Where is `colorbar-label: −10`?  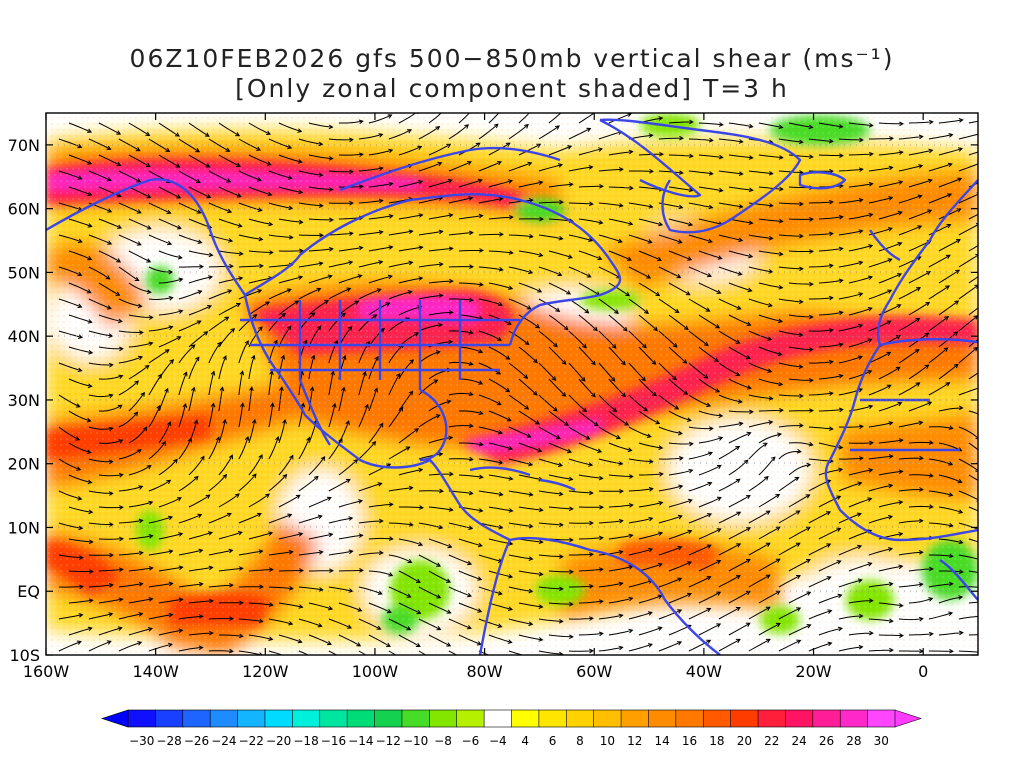 colorbar-label: −10 is located at coordinates (415, 741).